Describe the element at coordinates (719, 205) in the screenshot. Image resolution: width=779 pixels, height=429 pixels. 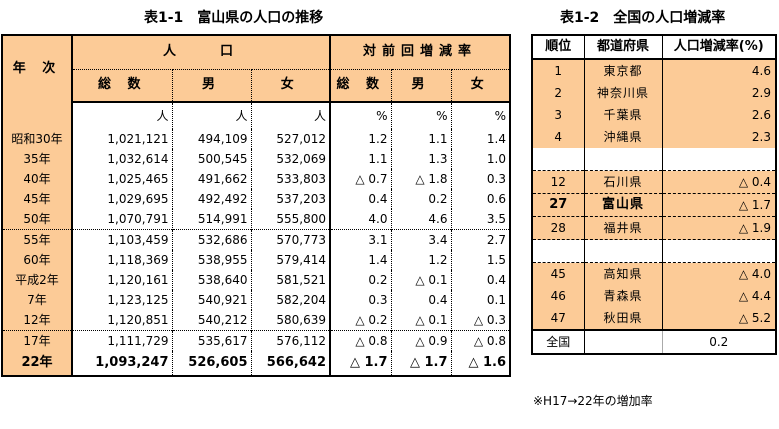
I see `rate-cell: △ 1.7` at that location.